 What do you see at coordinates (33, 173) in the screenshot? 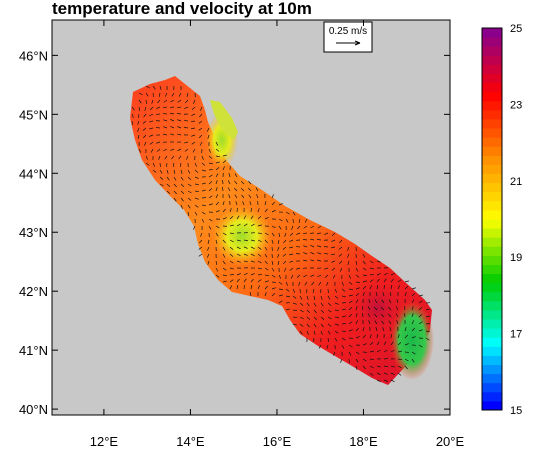
I see `lat-tick-label: 44°N` at bounding box center [33, 173].